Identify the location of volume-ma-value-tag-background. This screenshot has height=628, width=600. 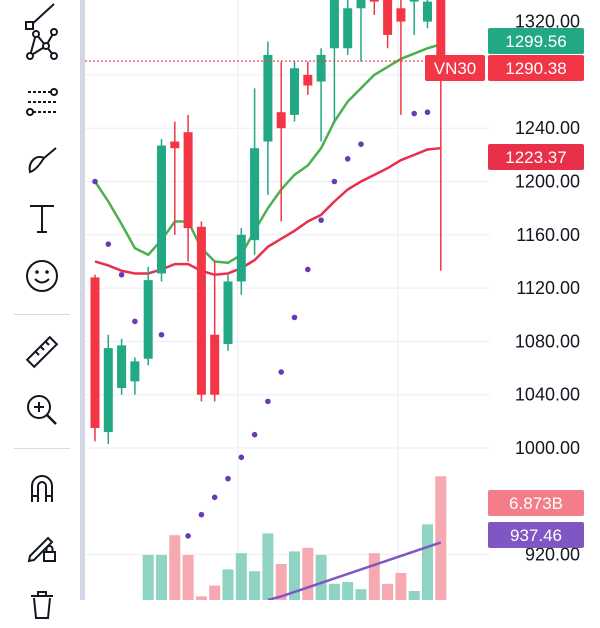
(536, 535).